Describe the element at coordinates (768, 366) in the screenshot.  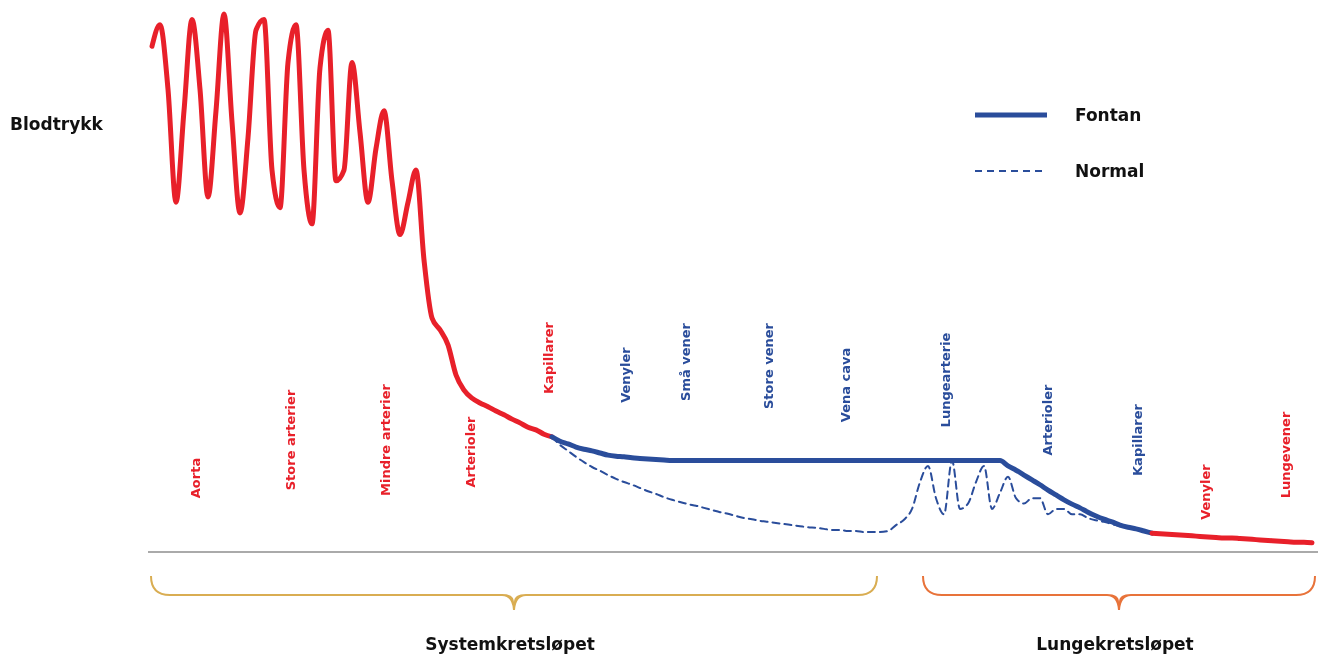
I see `annotation: Store vener` at that location.